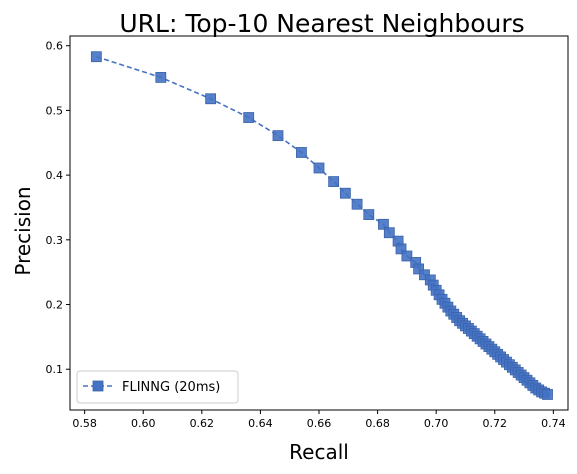 This screenshot has width=577, height=474. What do you see at coordinates (377, 423) in the screenshot?
I see `x-tick-label: 0.68` at bounding box center [377, 423].